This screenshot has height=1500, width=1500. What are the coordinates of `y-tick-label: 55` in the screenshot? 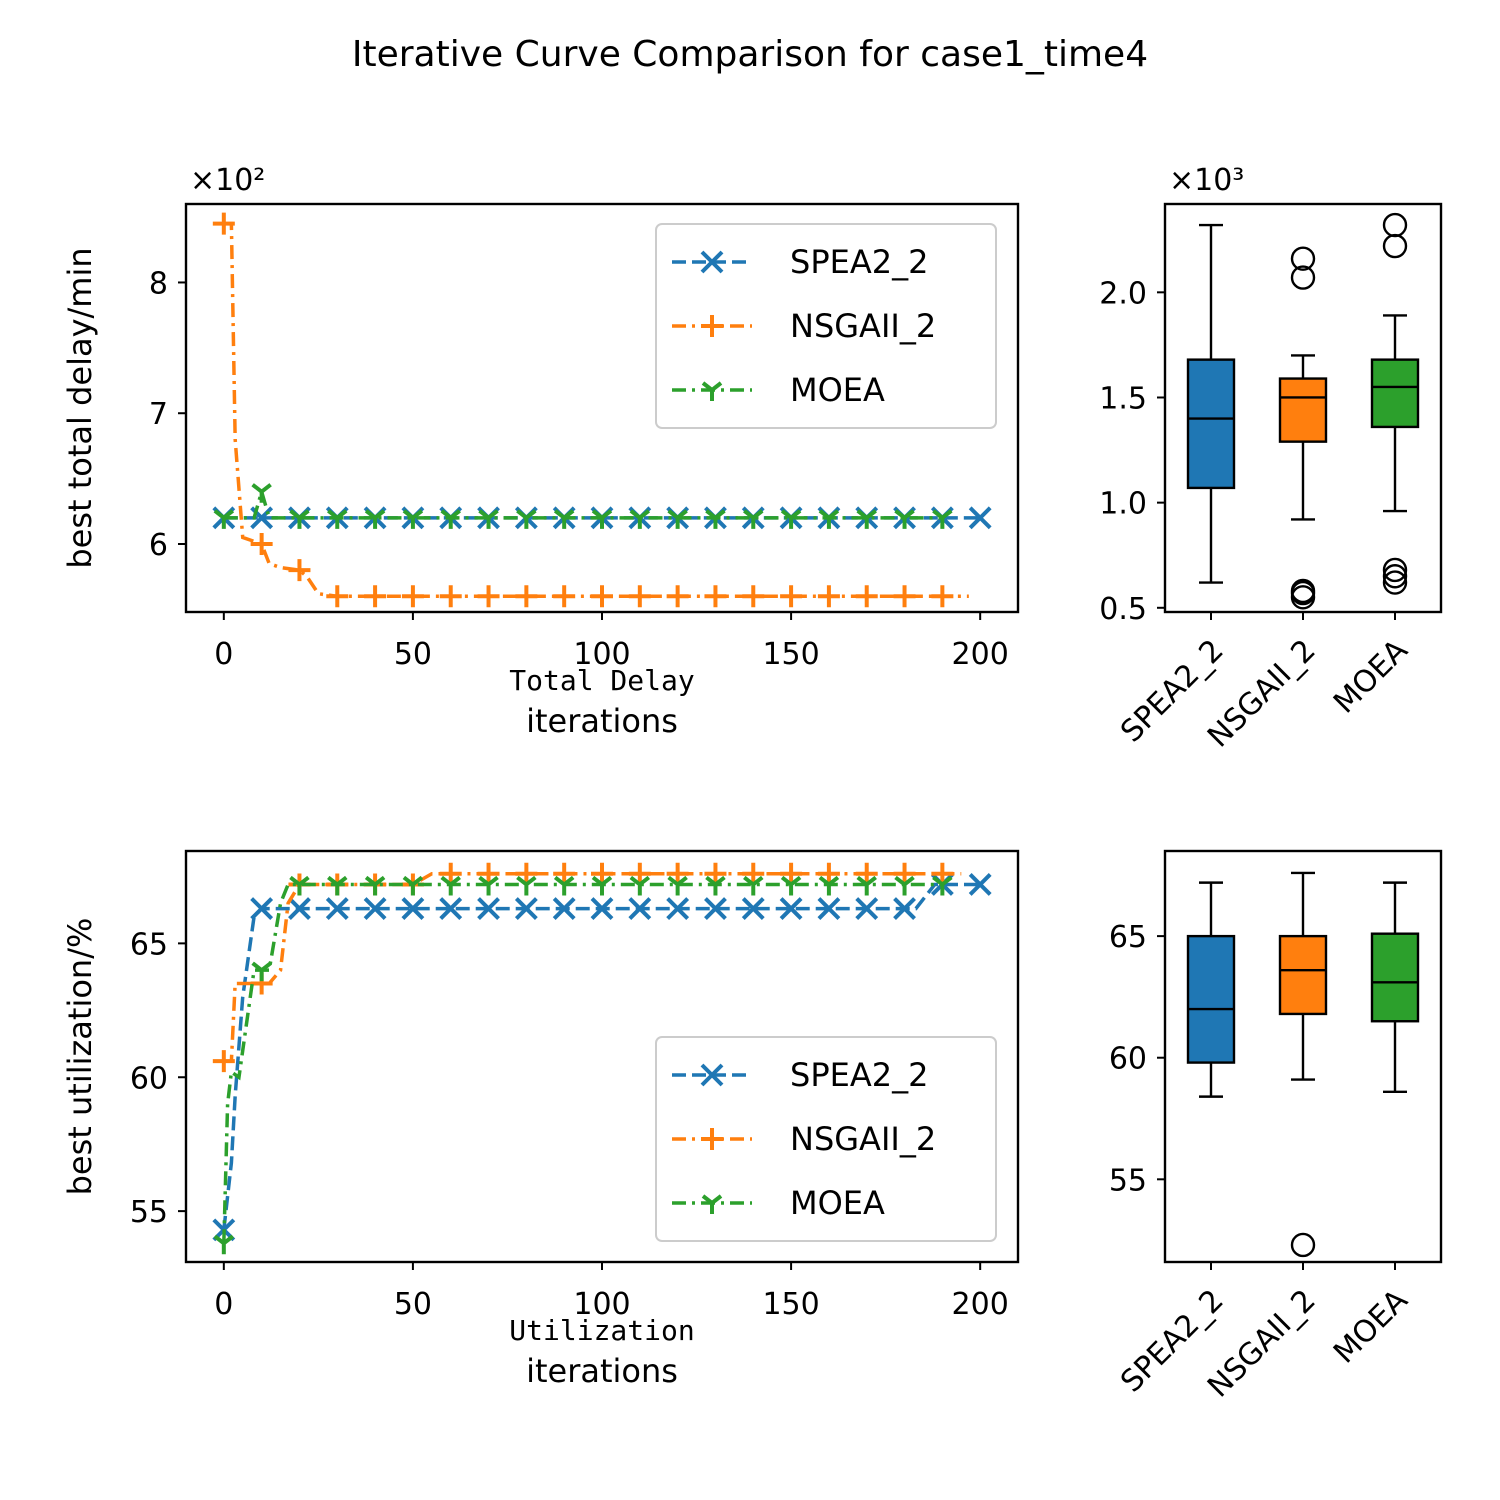 It's located at (149, 1212).